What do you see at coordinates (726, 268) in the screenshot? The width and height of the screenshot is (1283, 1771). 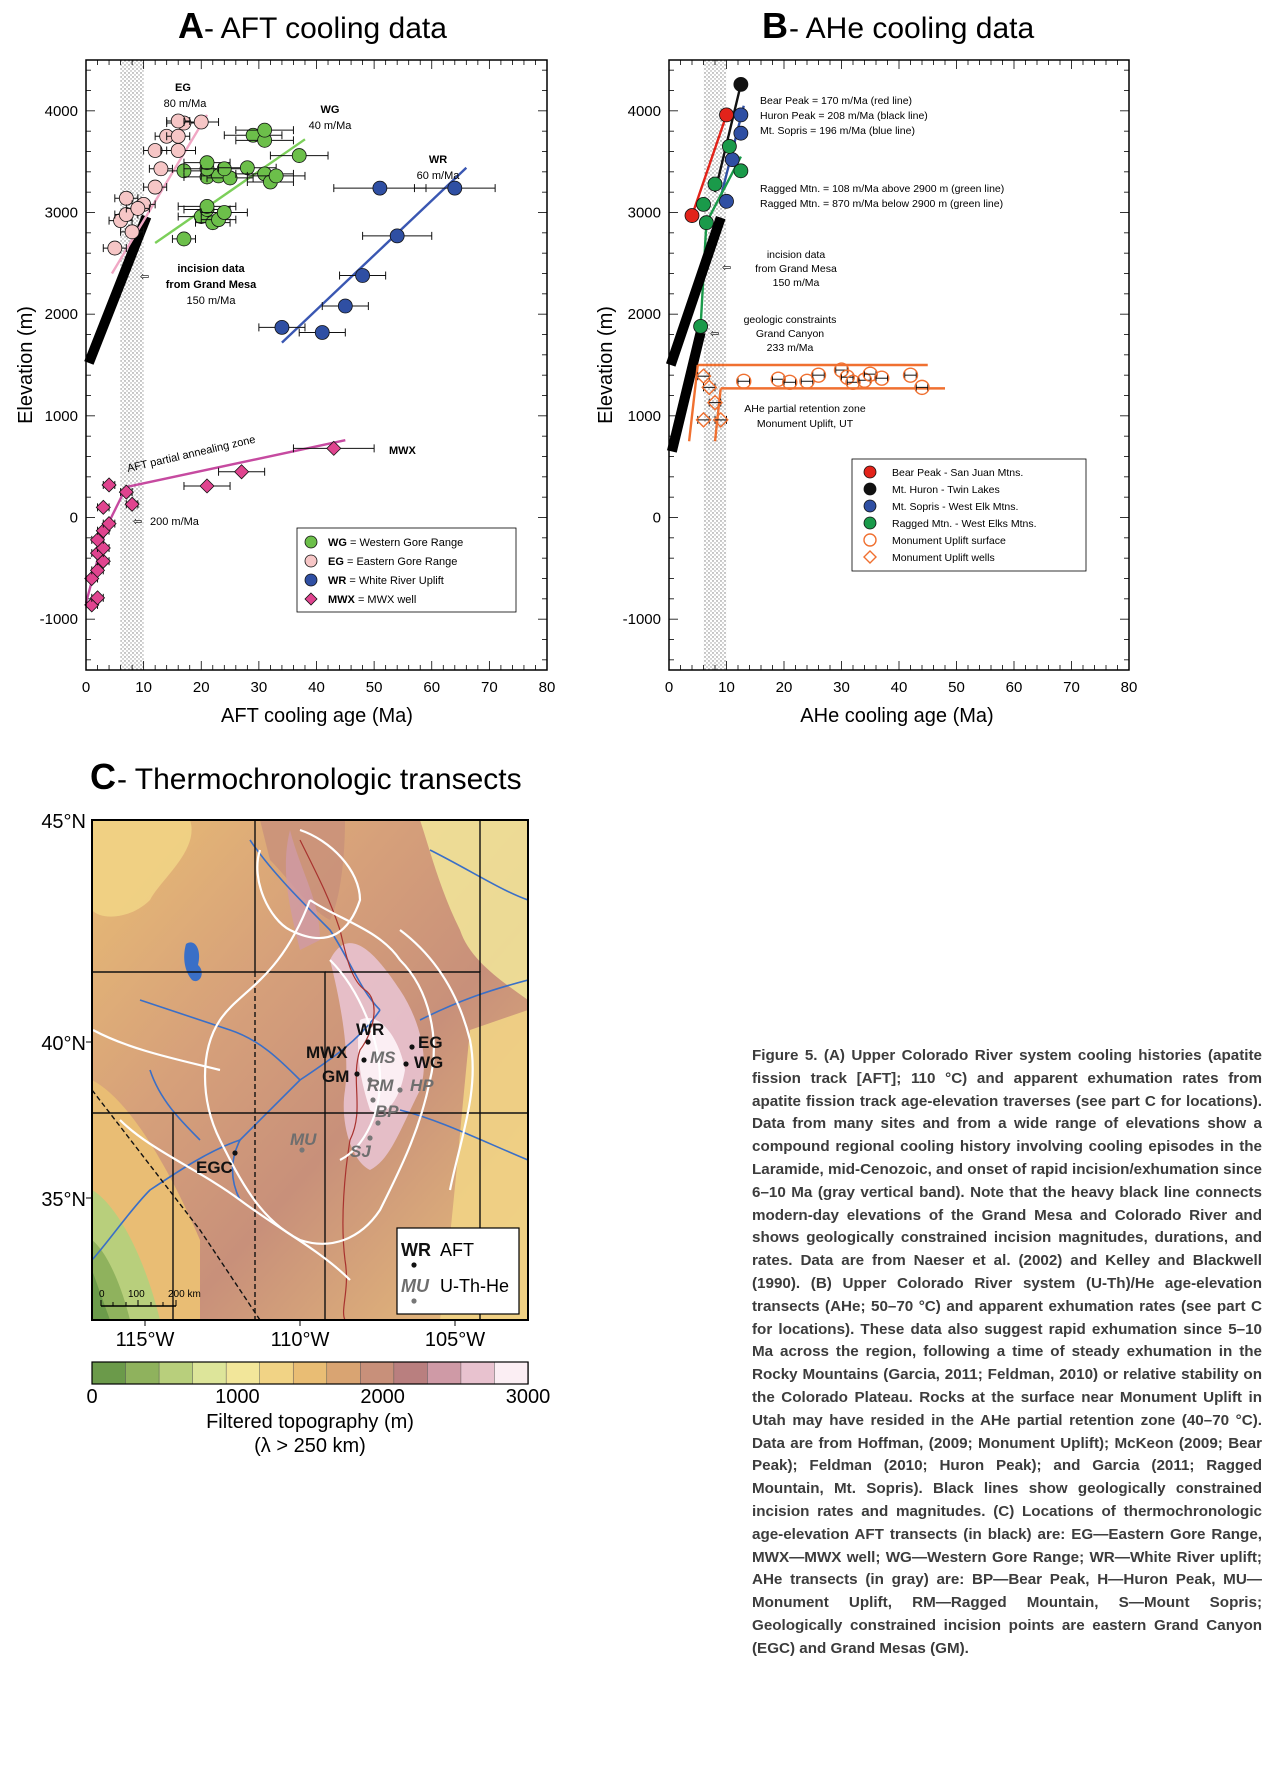 I see `arrow-incision-b: ⇦` at bounding box center [726, 268].